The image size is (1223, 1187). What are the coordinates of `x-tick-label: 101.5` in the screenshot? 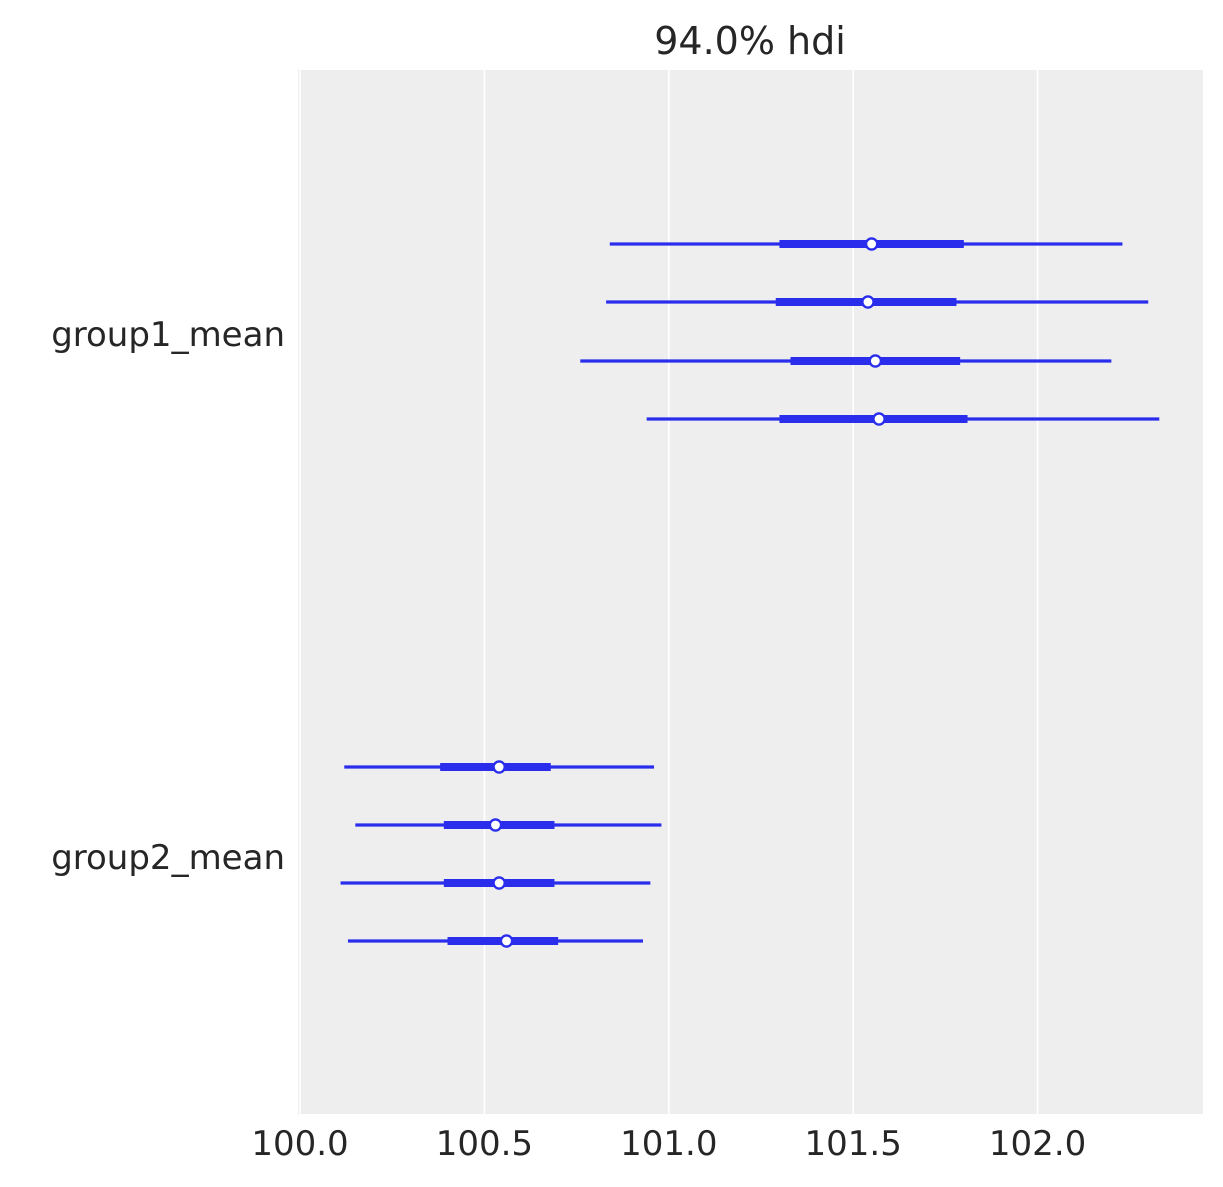 It's located at (853, 1144).